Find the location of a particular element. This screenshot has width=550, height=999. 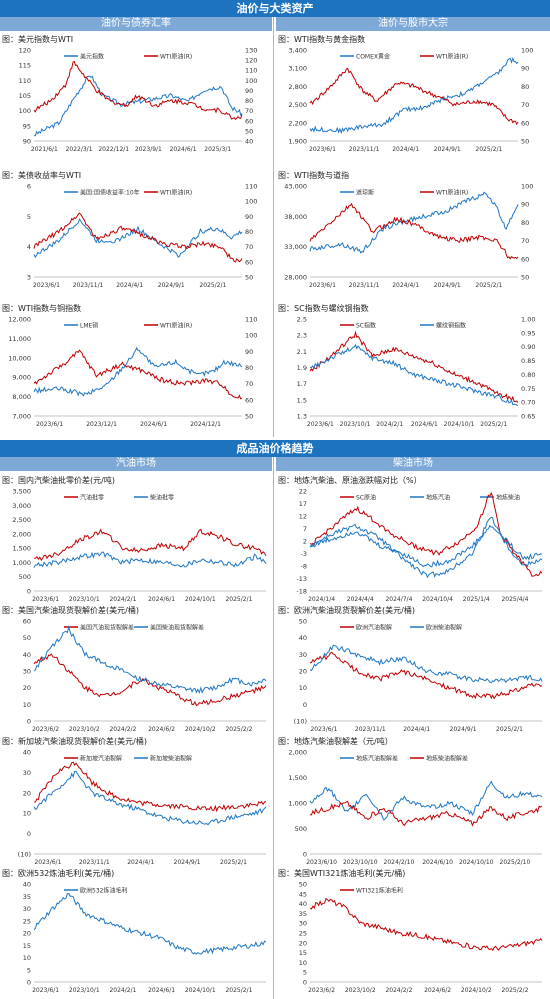

chart-title: 图：SC指数与螺纹钢指数 is located at coordinates (323, 308).